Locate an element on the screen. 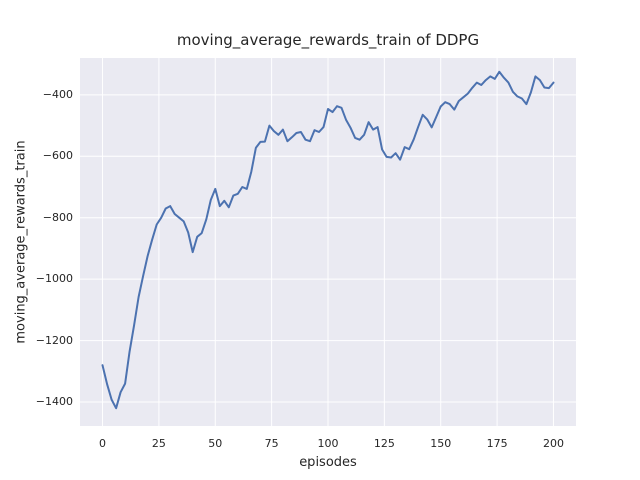 This screenshot has width=640, height=480. x-tick-label: 100 is located at coordinates (328, 443).